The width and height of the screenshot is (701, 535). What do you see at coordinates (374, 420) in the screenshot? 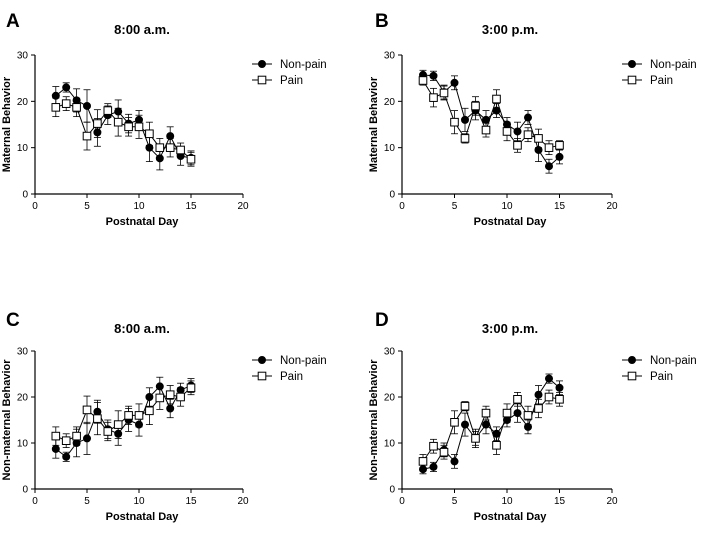
I see `y-axis-title: Non-maternal Behavior` at bounding box center [374, 420].